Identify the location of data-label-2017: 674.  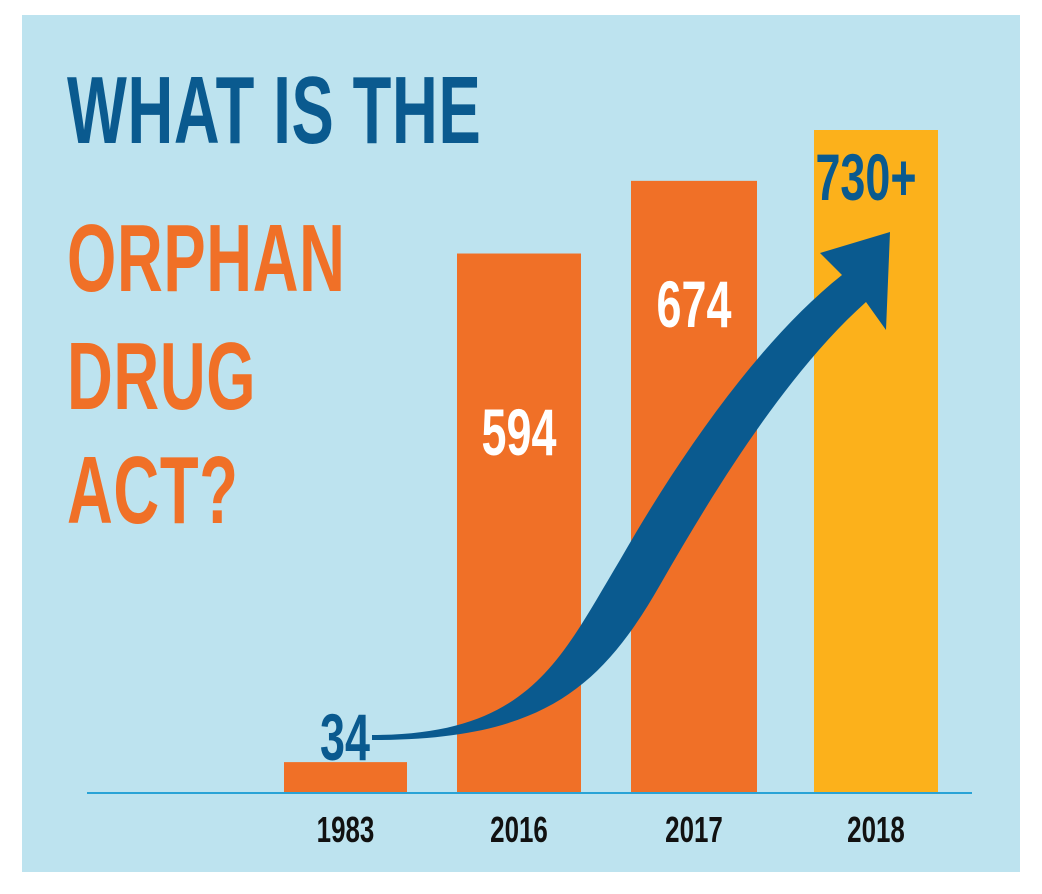
(694, 304).